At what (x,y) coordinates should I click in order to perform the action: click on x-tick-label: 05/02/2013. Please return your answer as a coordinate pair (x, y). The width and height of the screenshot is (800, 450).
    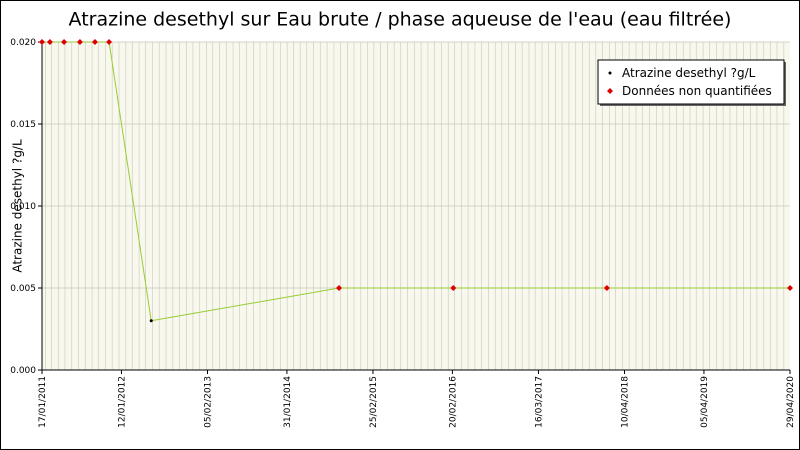
    Looking at the image, I should click on (208, 402).